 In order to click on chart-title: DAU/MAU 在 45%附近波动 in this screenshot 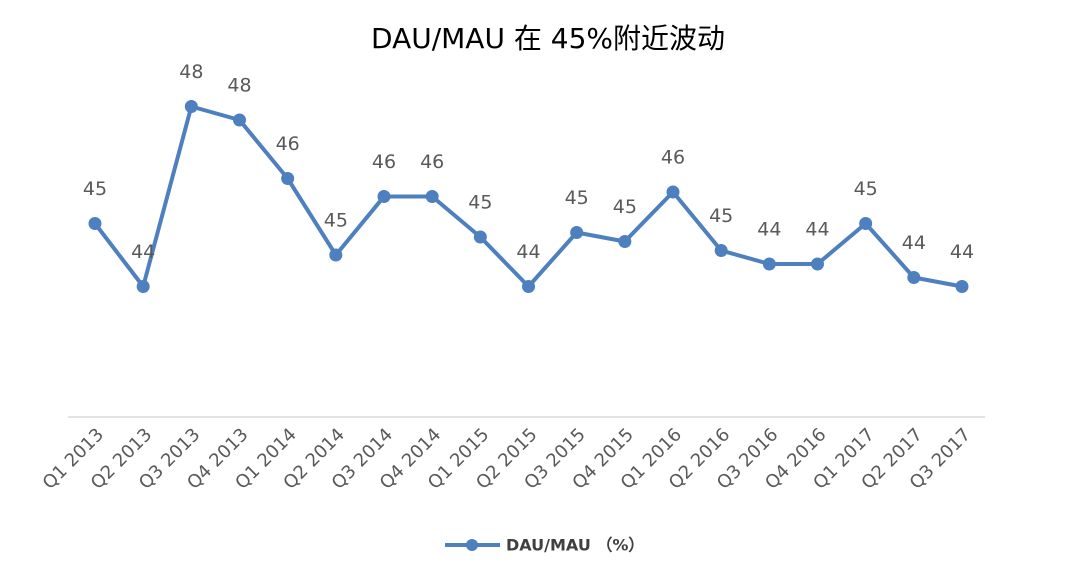, I will do `click(548, 38)`.